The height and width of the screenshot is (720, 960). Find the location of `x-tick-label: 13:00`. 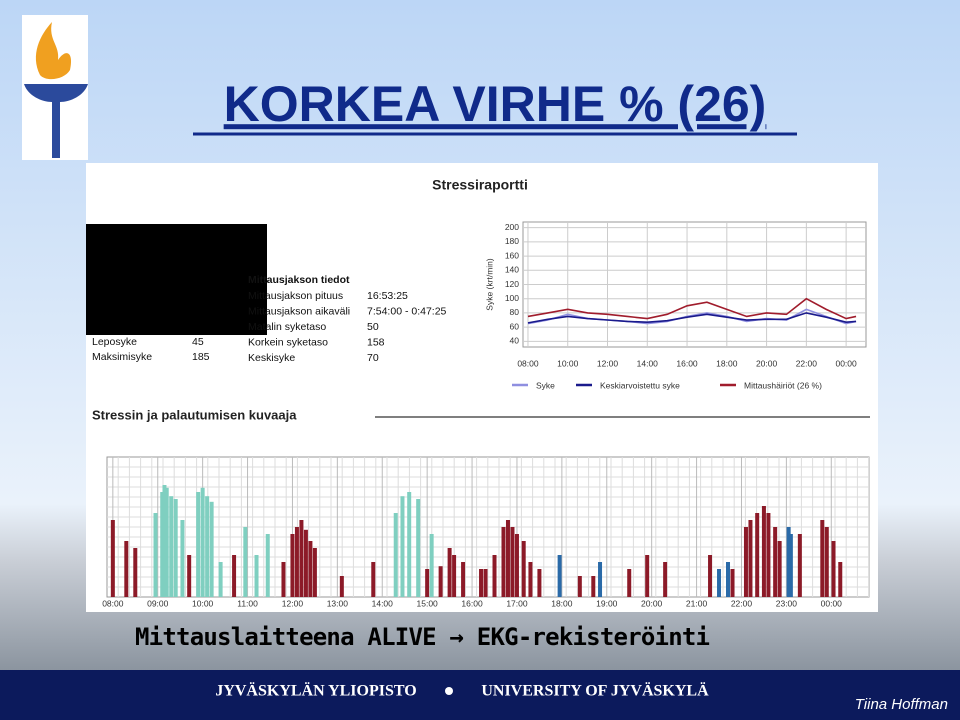

x-tick-label: 13:00 is located at coordinates (338, 603).